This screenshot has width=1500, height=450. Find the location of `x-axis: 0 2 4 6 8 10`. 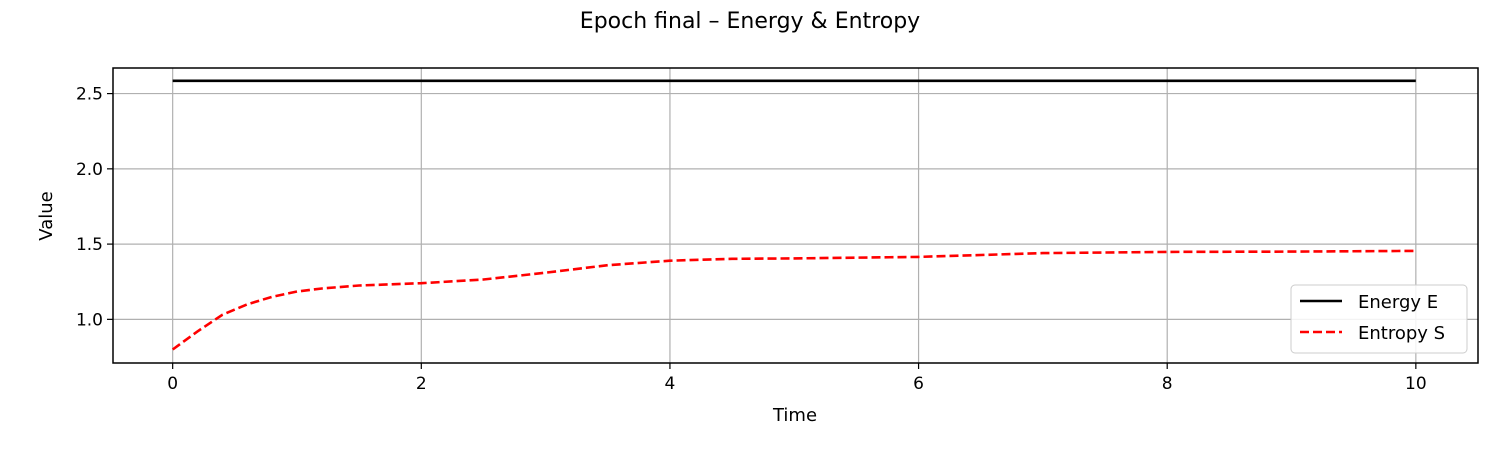

x-axis: 0 2 4 6 8 10 is located at coordinates (797, 378).